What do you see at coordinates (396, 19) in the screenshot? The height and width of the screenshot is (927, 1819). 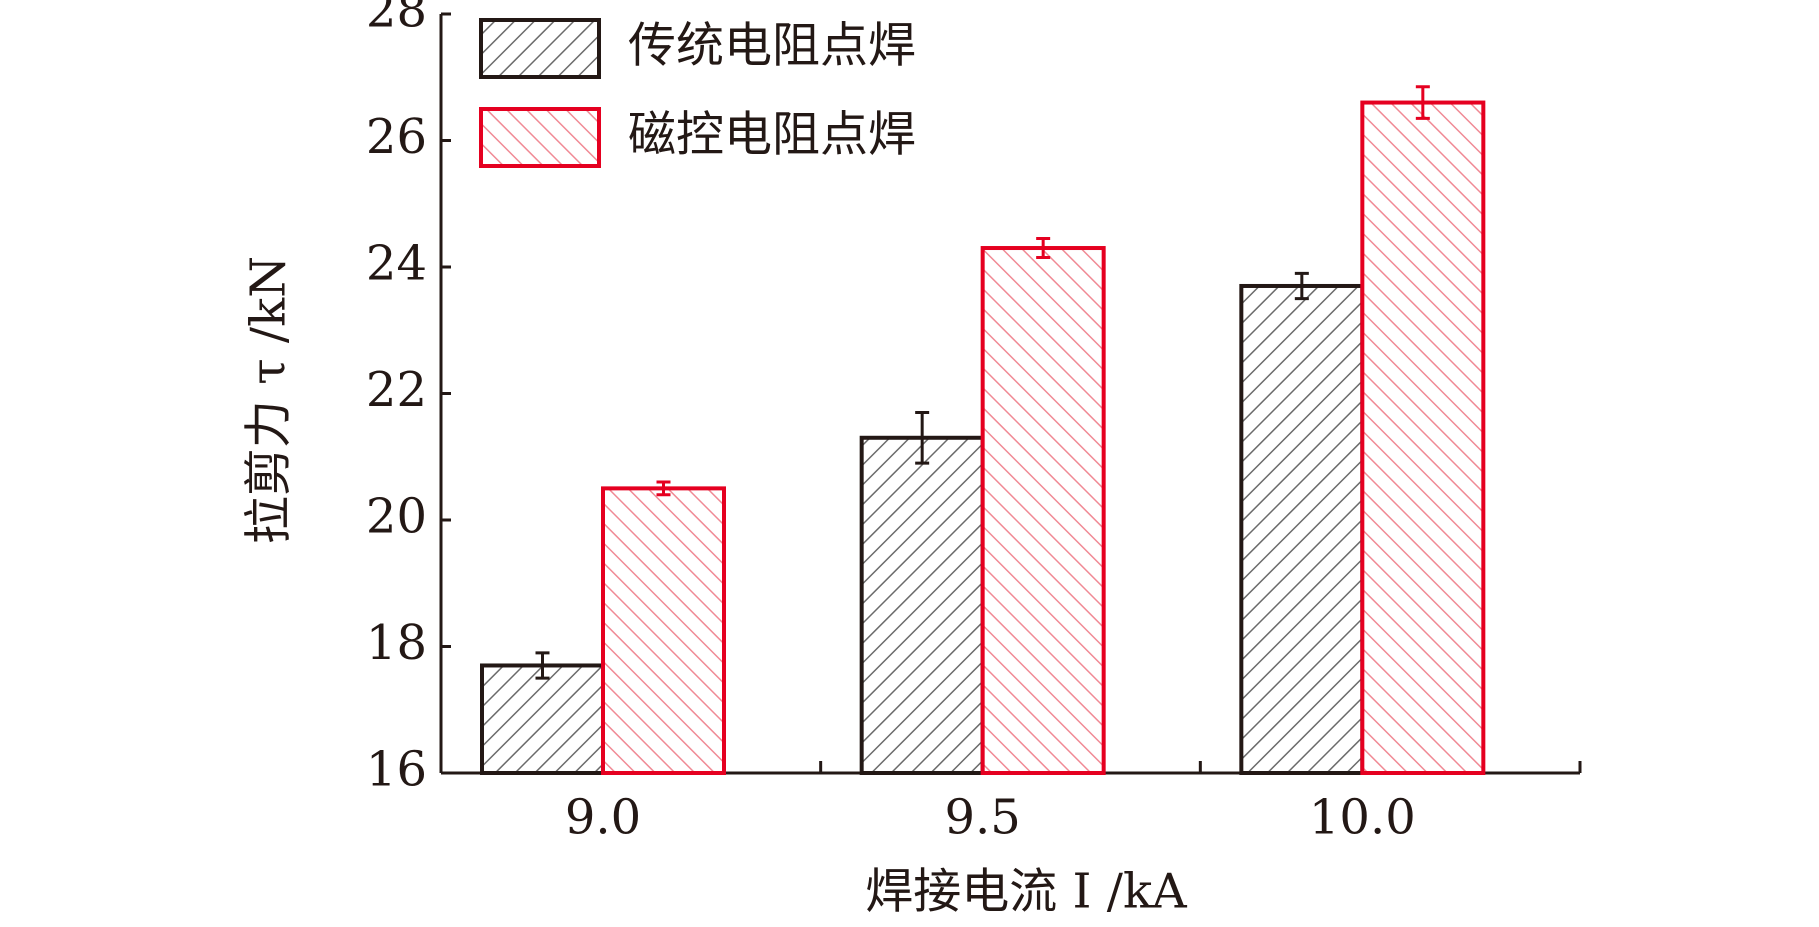 I see `y-tick-label: 28` at bounding box center [396, 19].